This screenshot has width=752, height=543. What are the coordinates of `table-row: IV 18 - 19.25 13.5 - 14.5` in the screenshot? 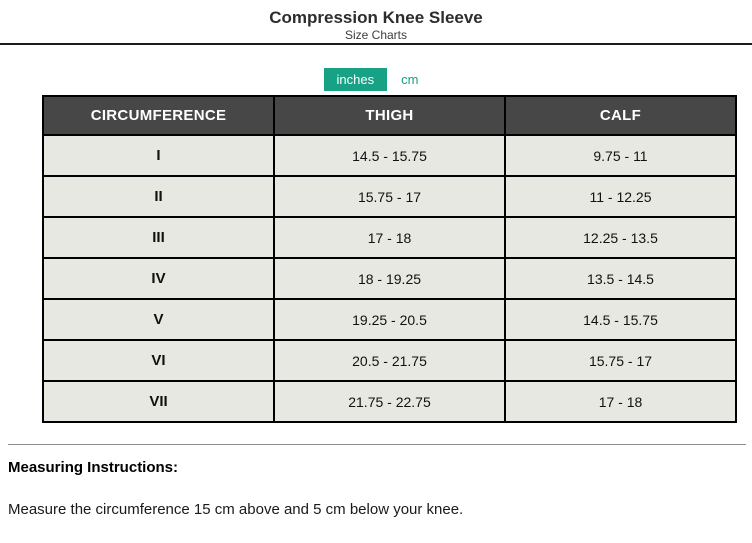 It's located at (389, 278).